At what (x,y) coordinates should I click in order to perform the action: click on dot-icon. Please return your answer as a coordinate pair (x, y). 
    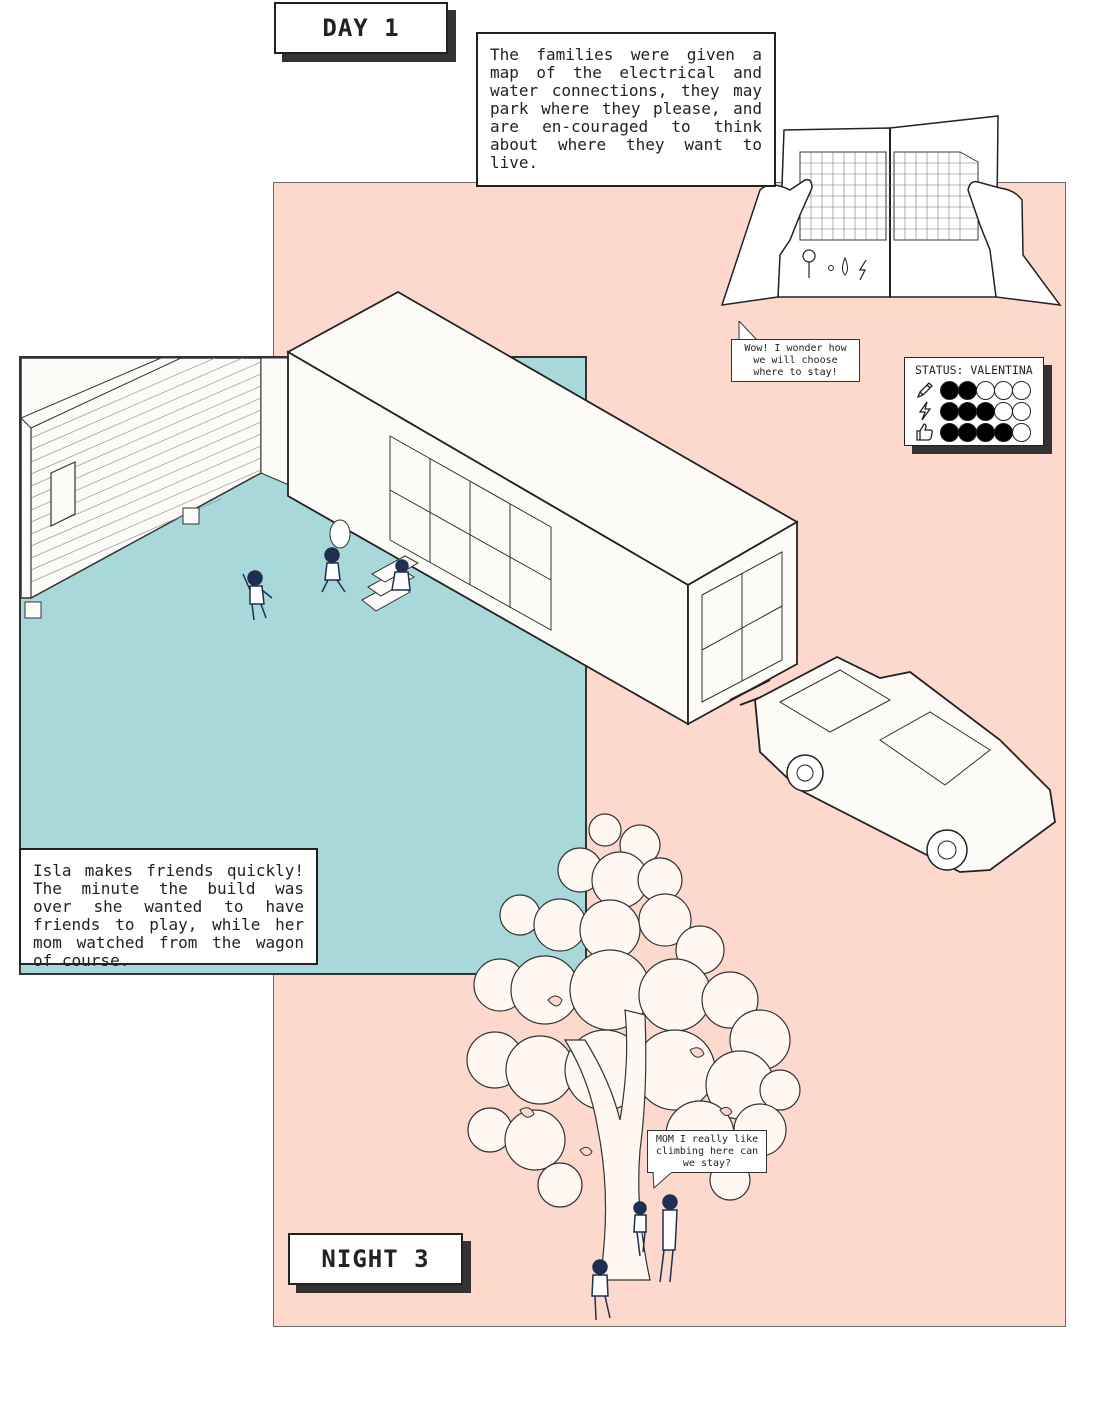
    Looking at the image, I should click on (831, 268).